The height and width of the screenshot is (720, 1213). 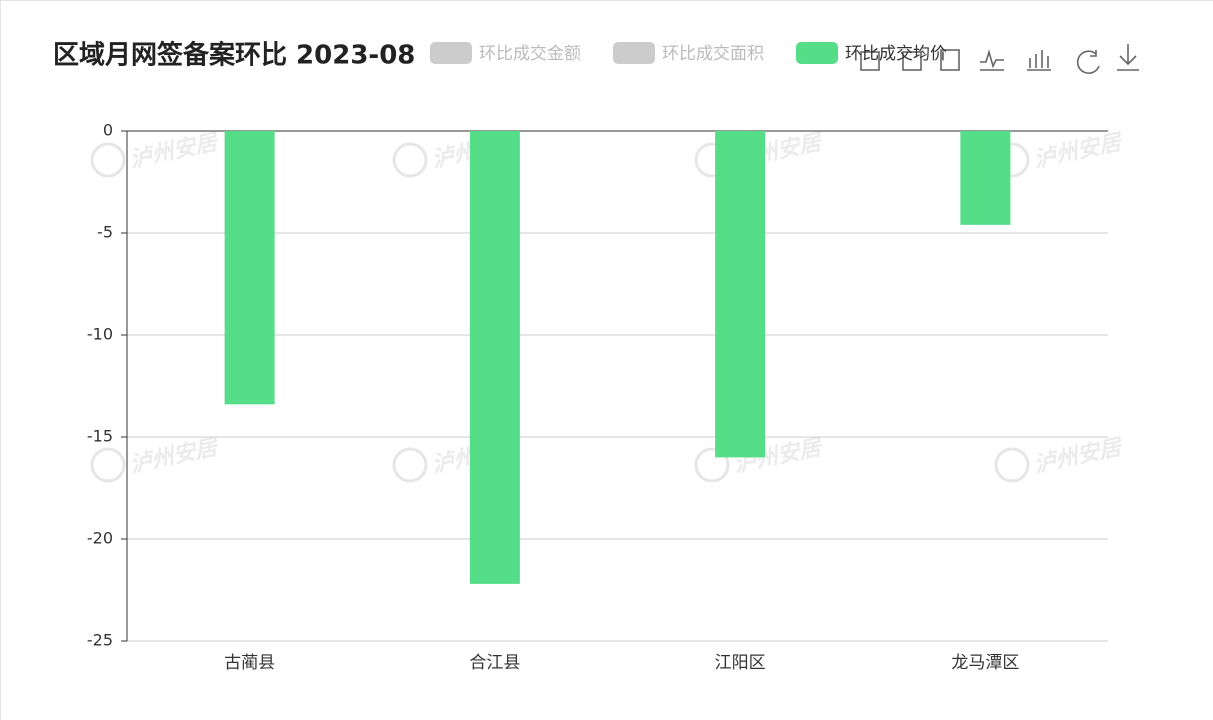 I want to click on x-tick-label: 江阳区, so click(x=740, y=663).